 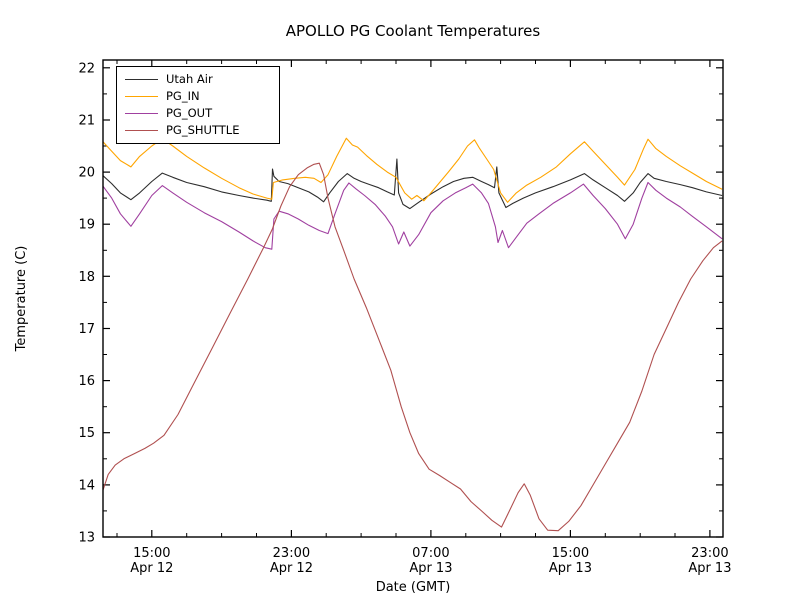 What do you see at coordinates (189, 79) in the screenshot?
I see `legend-label: Utah Air` at bounding box center [189, 79].